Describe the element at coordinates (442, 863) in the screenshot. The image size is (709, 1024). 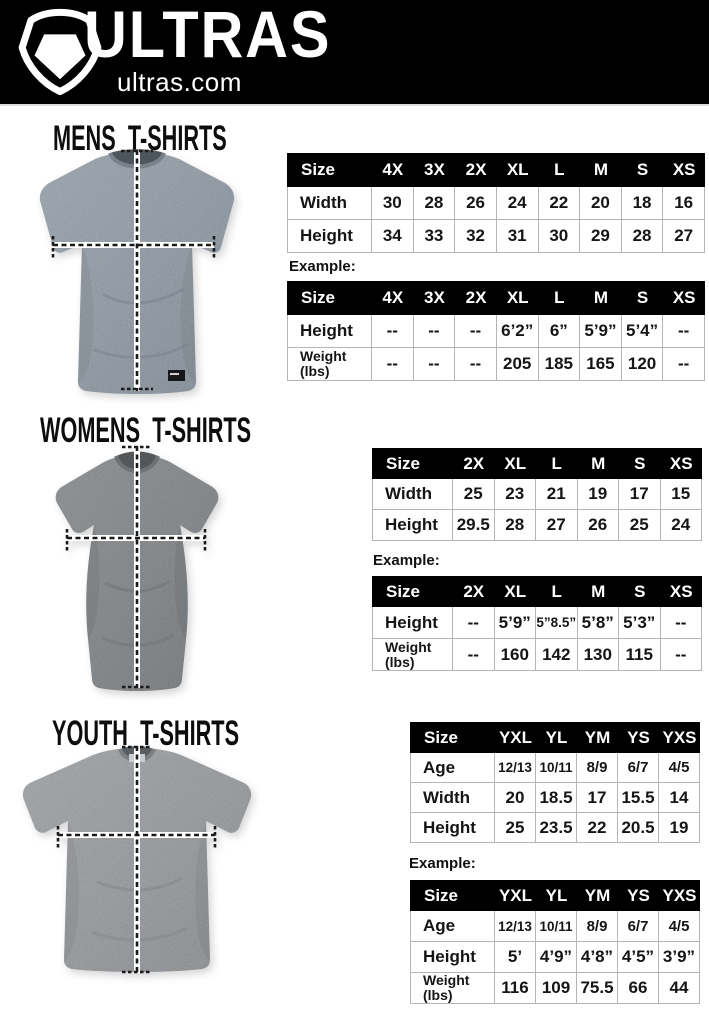
I see `example-label-youth: Example:` at that location.